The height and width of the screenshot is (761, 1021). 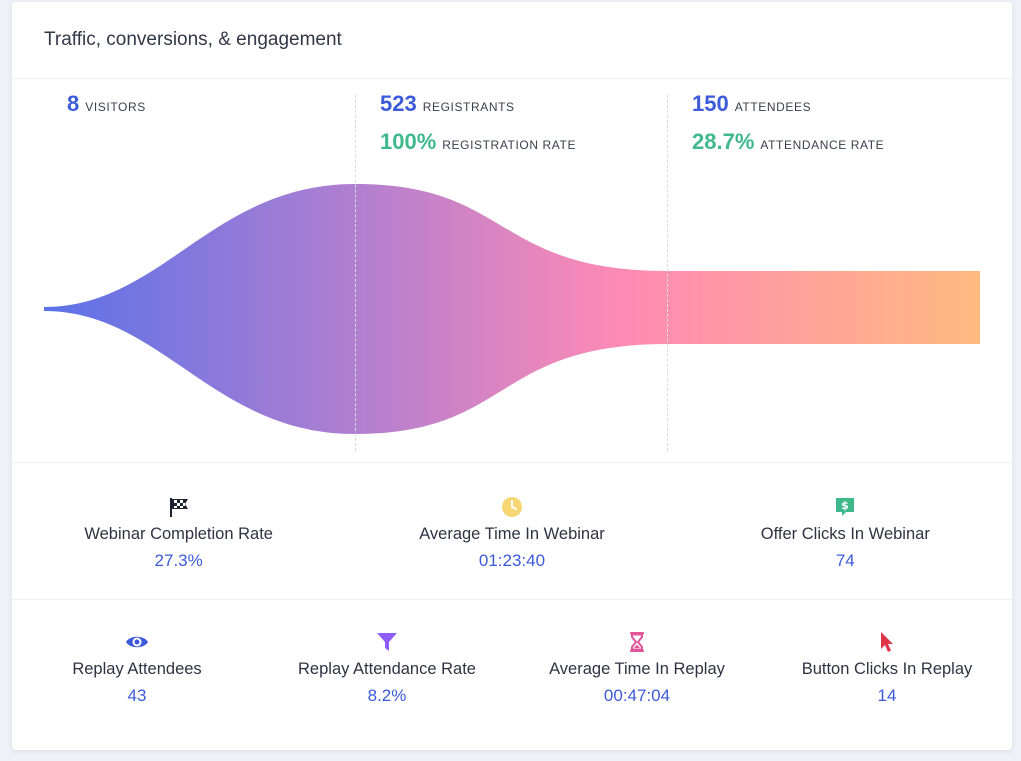 I want to click on metric-completion-rate: Webinar Completion Rate 27.3%, so click(x=179, y=517).